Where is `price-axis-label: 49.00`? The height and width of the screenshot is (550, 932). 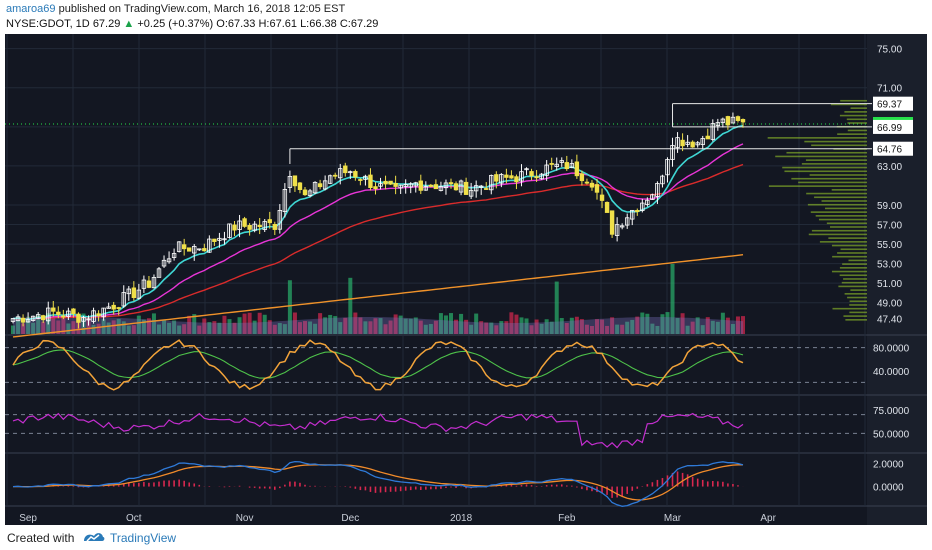
price-axis-label: 49.00 is located at coordinates (889, 304).